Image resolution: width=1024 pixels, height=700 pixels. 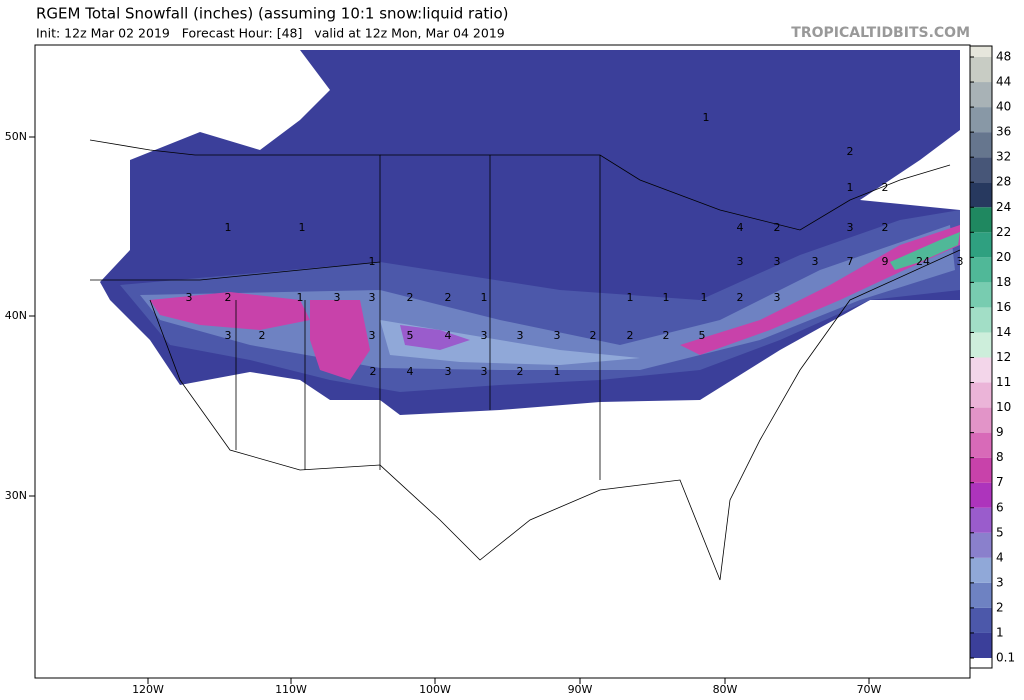 What do you see at coordinates (1003, 407) in the screenshot?
I see `colorbar-label: 10` at bounding box center [1003, 407].